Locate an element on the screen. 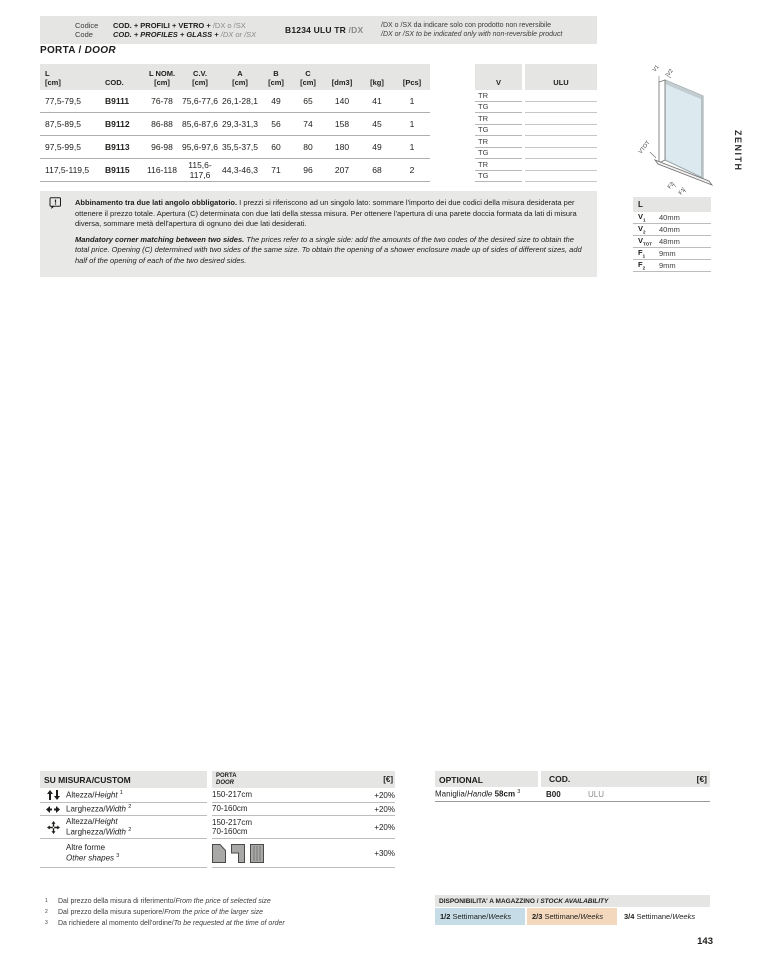 The width and height of the screenshot is (758, 968). cell-lnom: 116-118 is located at coordinates (162, 170).